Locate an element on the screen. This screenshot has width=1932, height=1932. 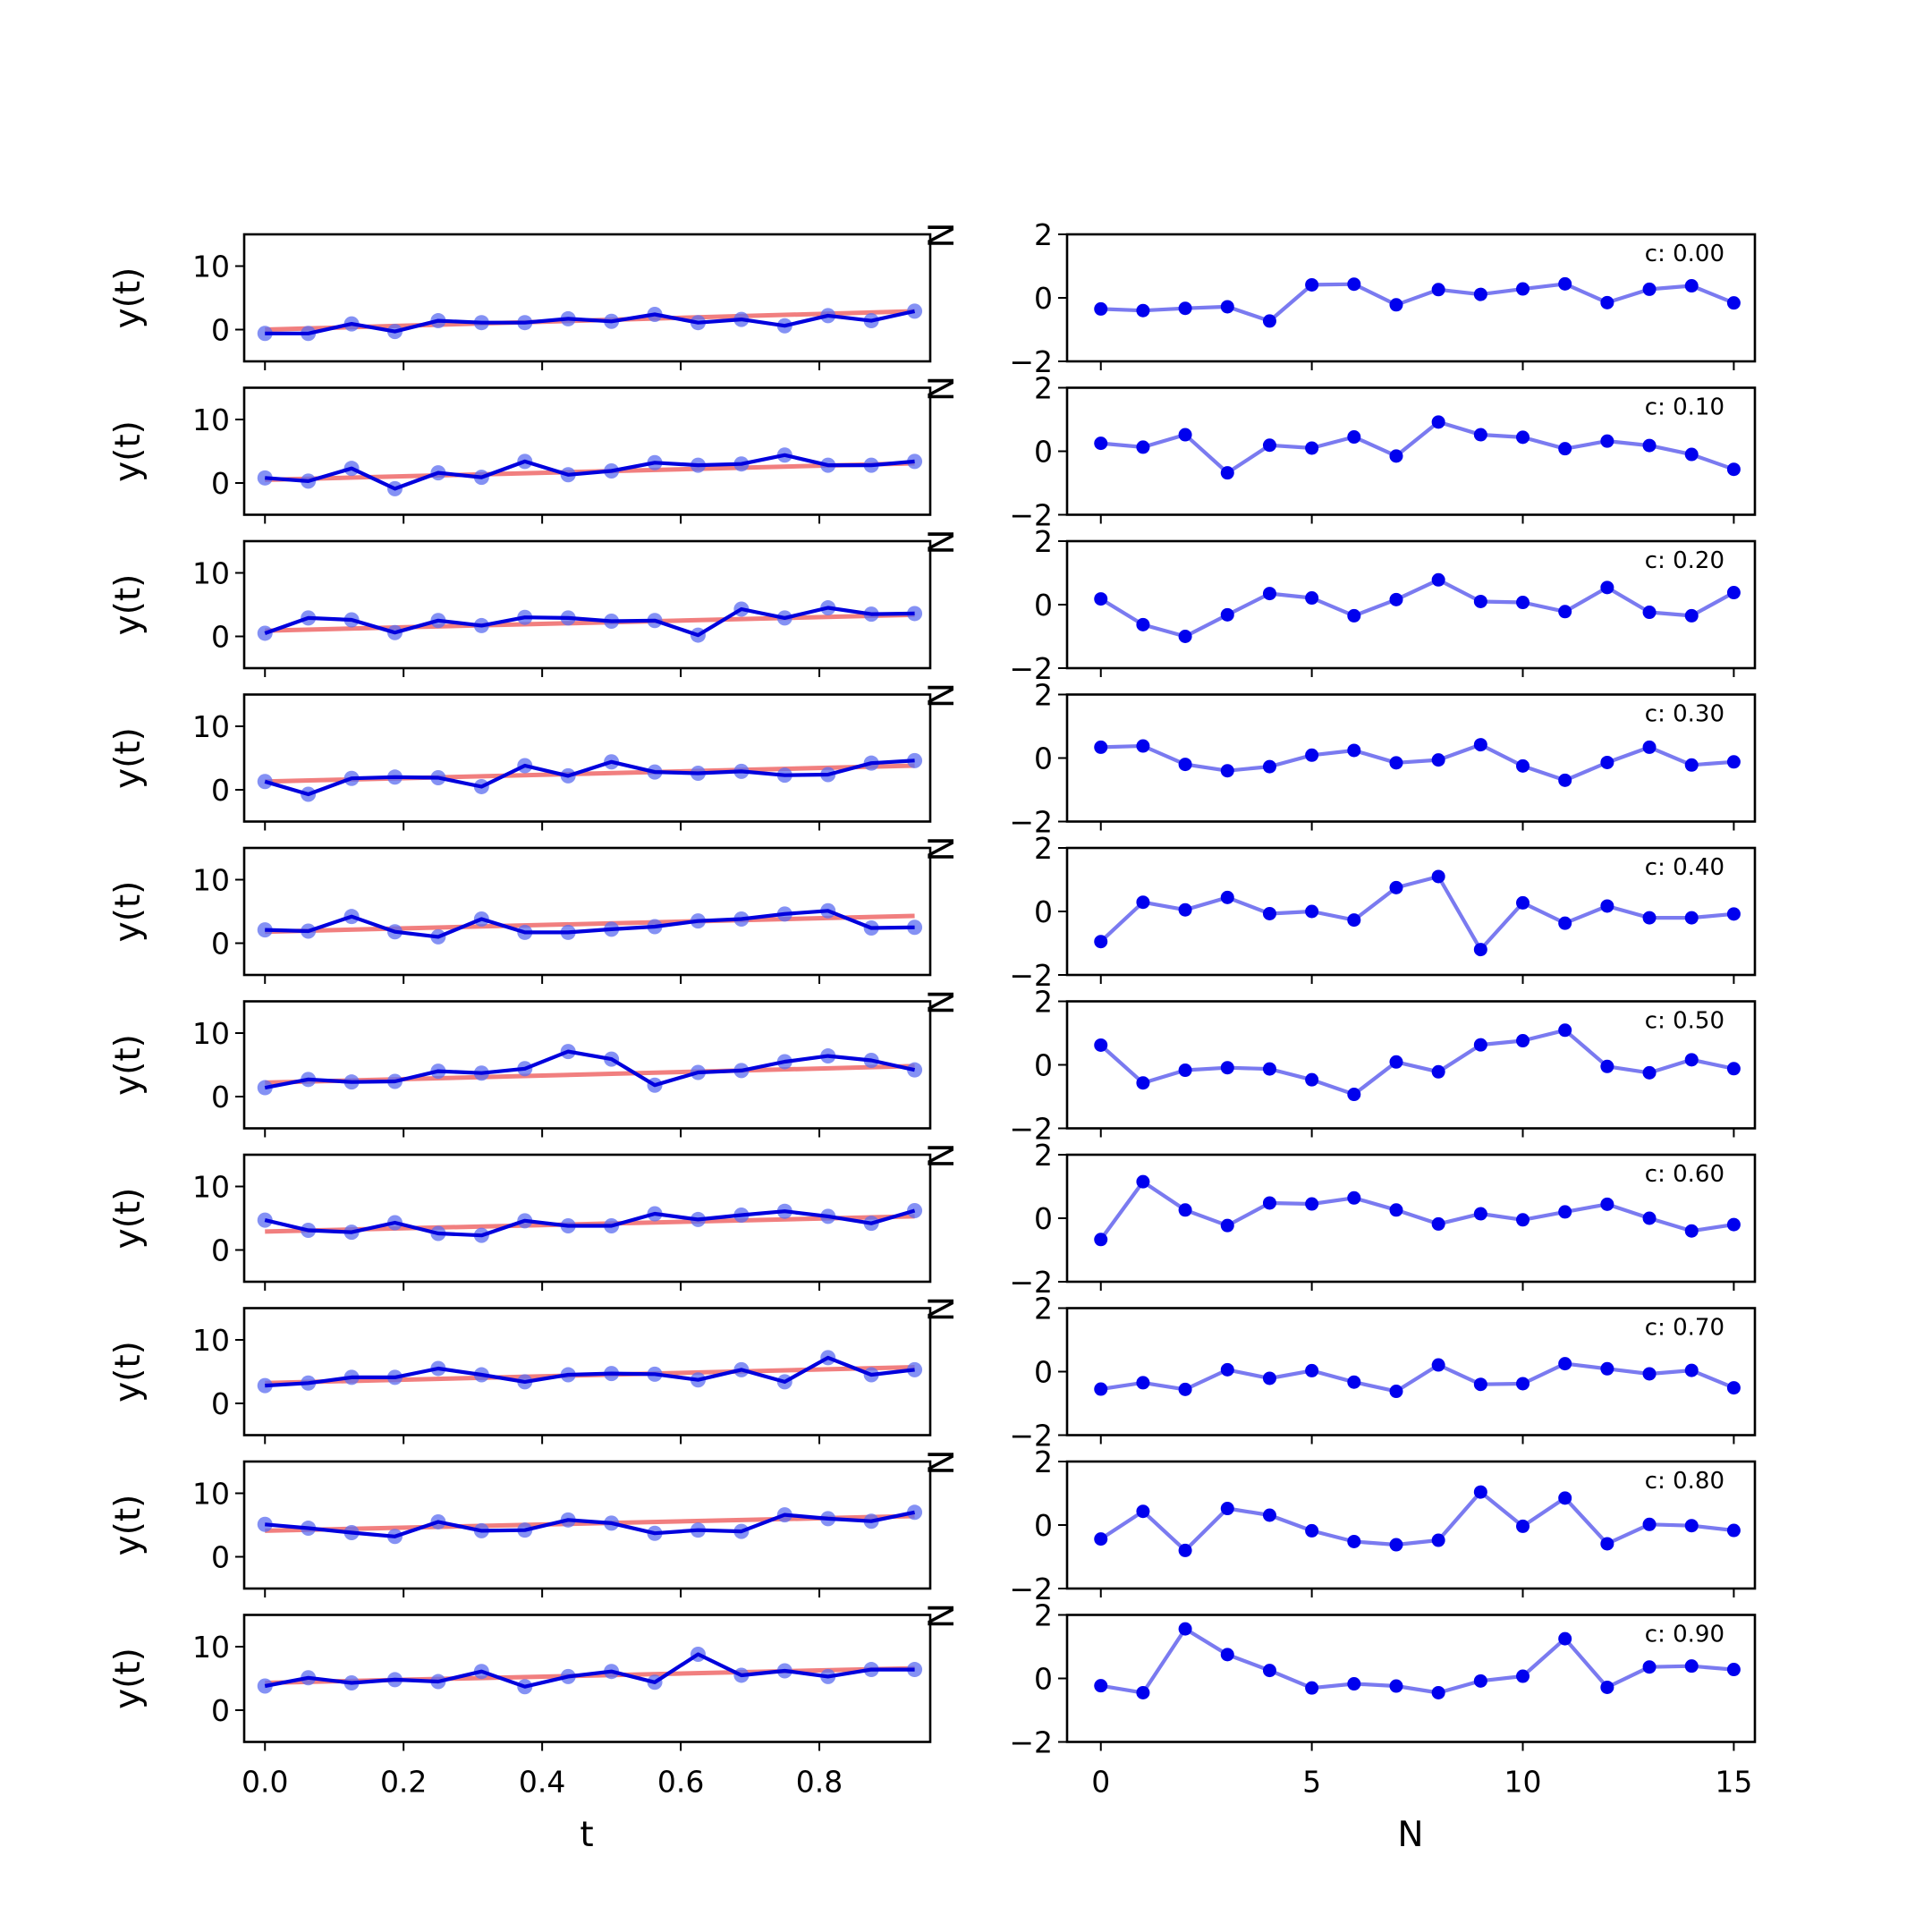
left-subplot-8: 0 10 y(t) N is located at coordinates (535, 1370).